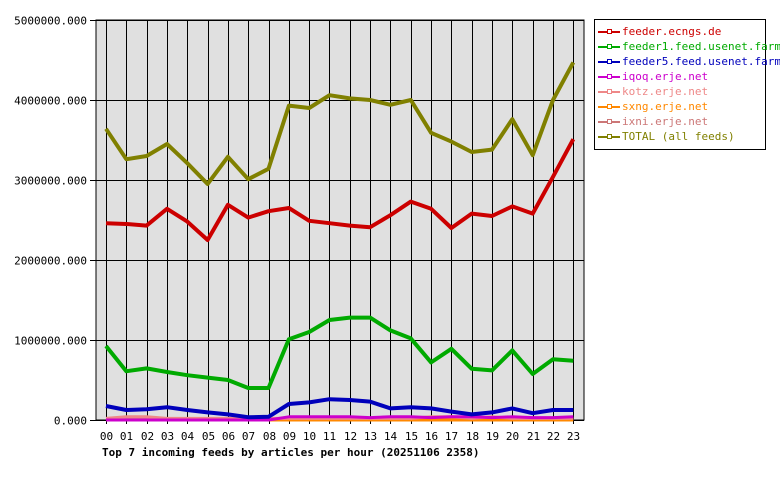 This screenshot has height=480, width=780. I want to click on legend-item: ixni.erje.net, so click(680, 121).